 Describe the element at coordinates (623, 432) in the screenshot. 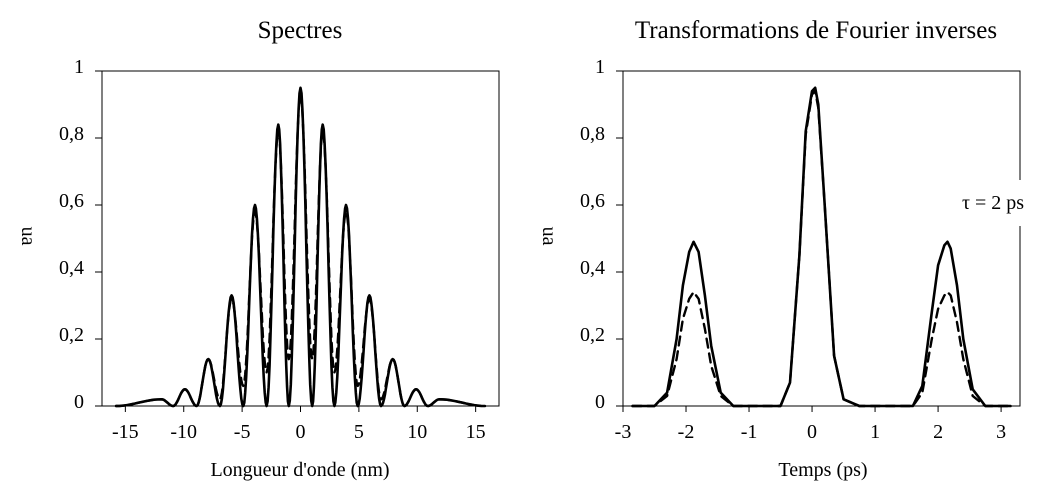

I see `x-tick-label: -3` at that location.